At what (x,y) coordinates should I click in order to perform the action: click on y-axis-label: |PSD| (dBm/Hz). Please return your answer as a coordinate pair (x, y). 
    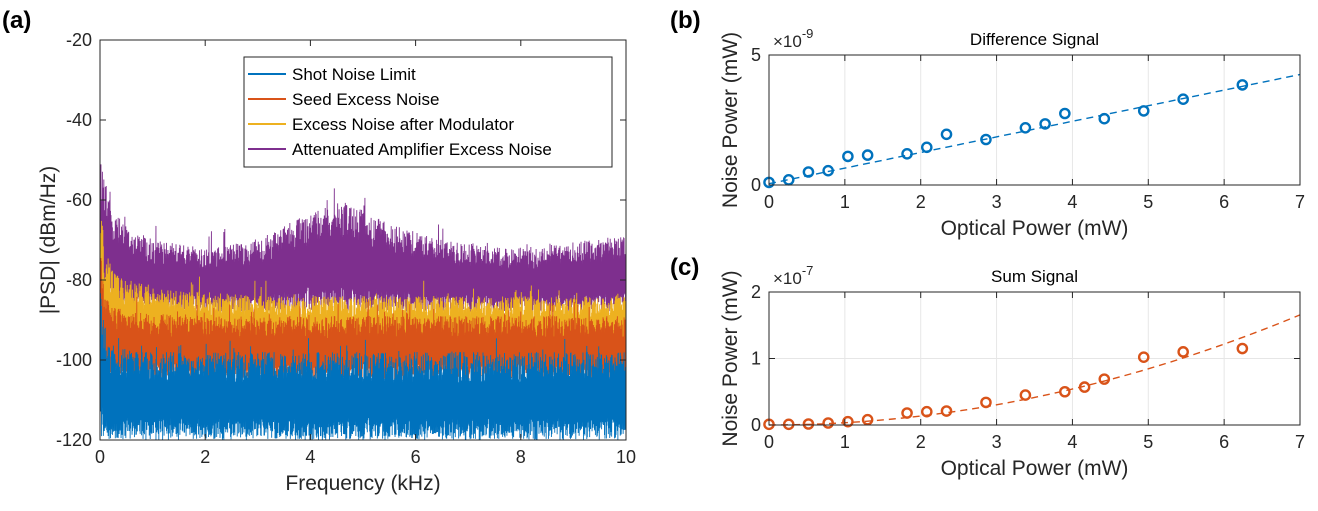
    Looking at the image, I should click on (48, 240).